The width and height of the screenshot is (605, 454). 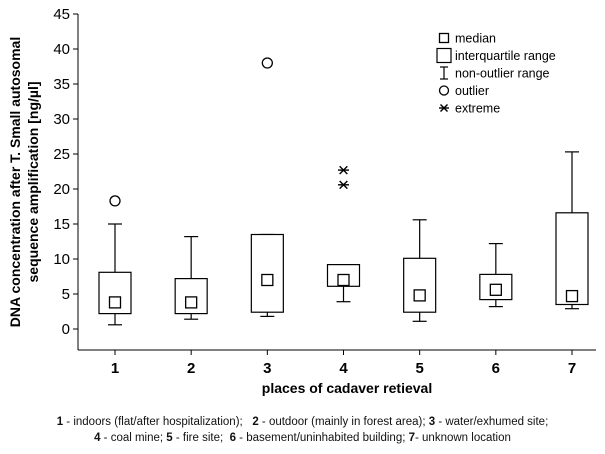 I want to click on caption-number: 1, so click(x=60, y=422).